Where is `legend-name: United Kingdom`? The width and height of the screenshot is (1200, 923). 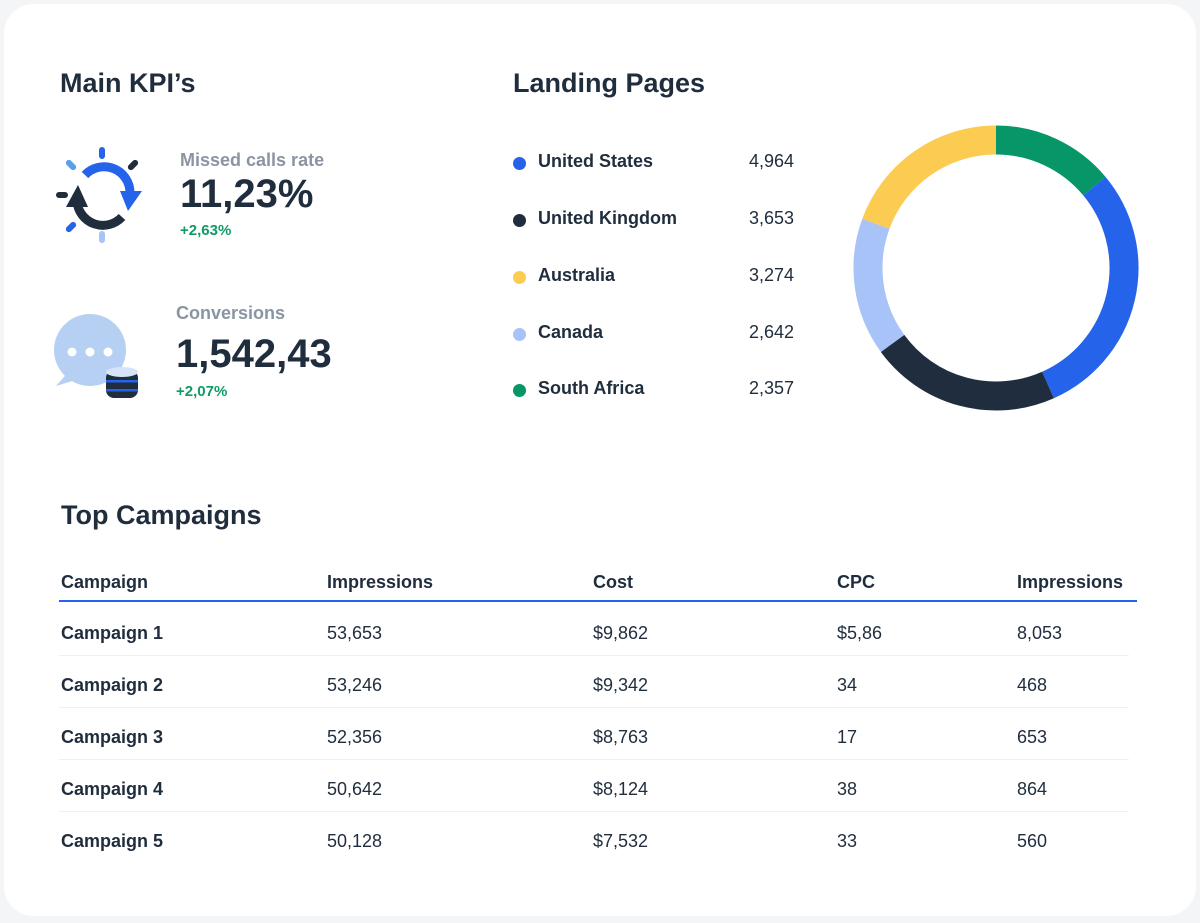 legend-name: United Kingdom is located at coordinates (607, 218).